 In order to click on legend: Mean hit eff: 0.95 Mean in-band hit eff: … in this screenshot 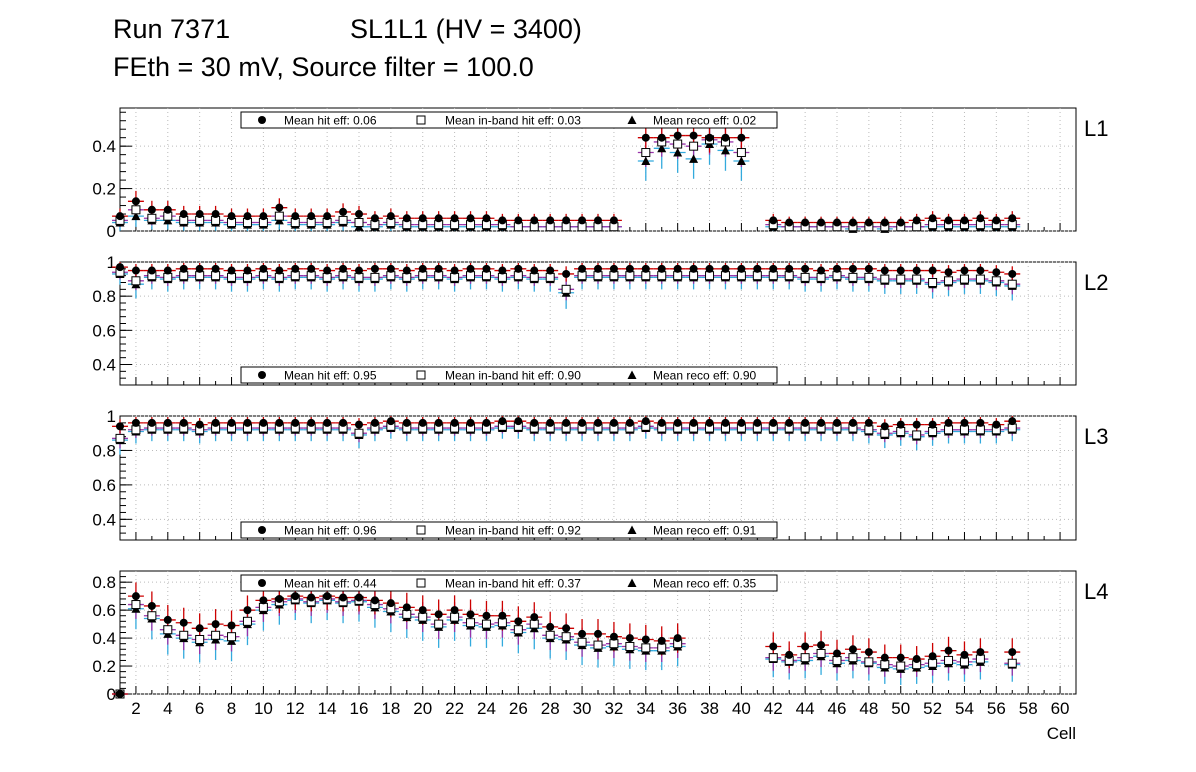, I will do `click(509, 375)`.